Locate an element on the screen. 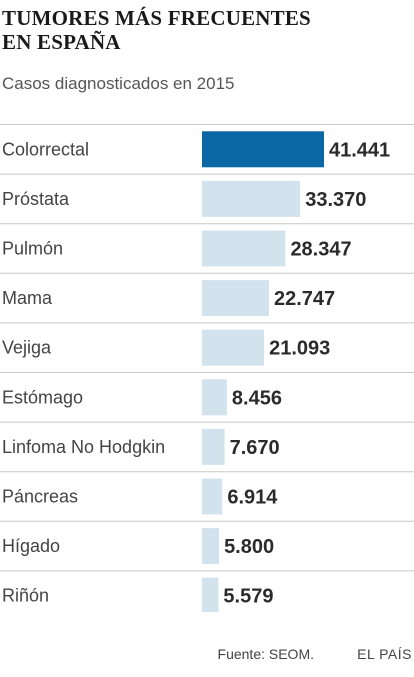 This screenshot has width=414, height=677. chart-title: TUMORES MÁS FRECUENTES EN ESPAÑA is located at coordinates (202, 30).